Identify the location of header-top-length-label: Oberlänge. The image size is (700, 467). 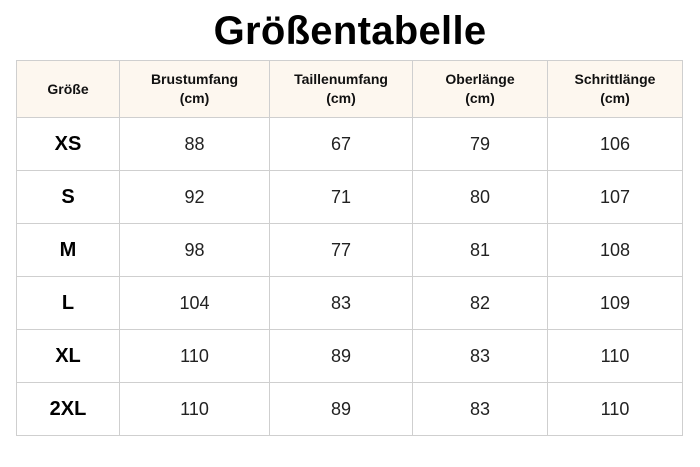
(480, 79).